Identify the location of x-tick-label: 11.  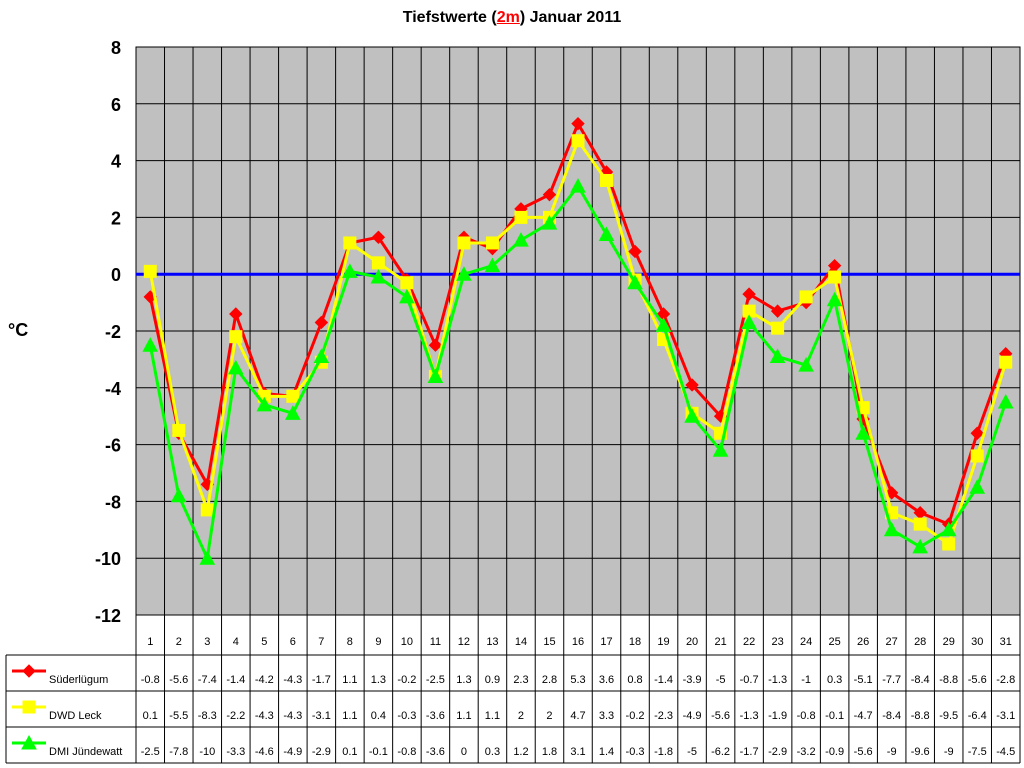
(435, 642).